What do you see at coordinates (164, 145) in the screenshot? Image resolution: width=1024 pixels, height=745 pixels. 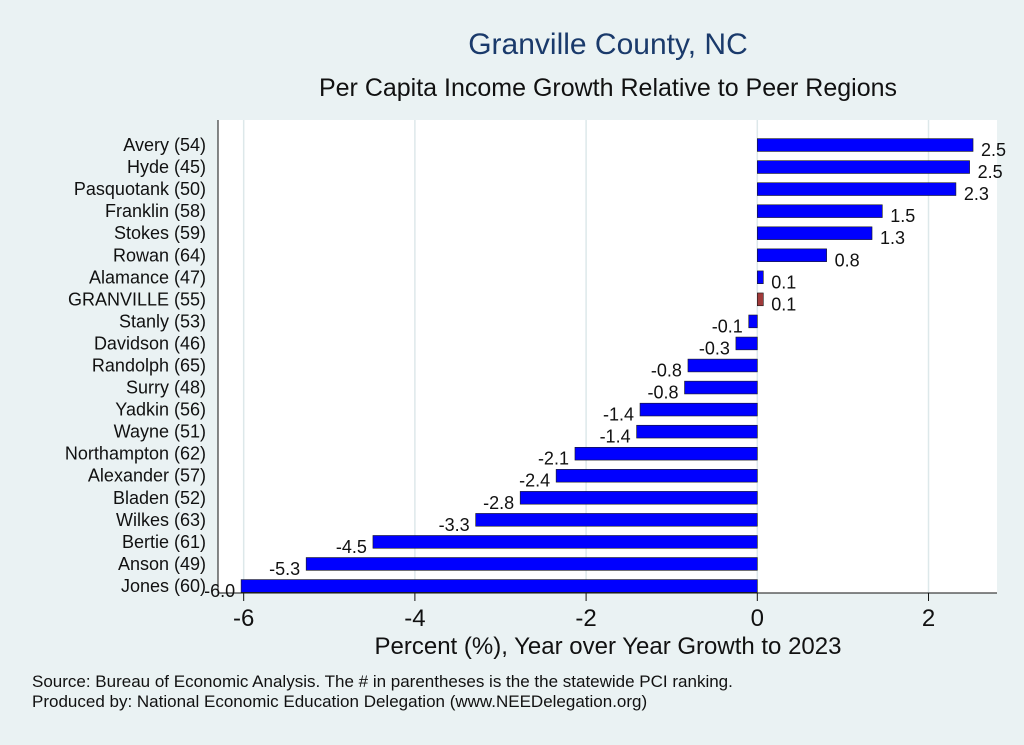 I see `category-label: Avery (54)` at bounding box center [164, 145].